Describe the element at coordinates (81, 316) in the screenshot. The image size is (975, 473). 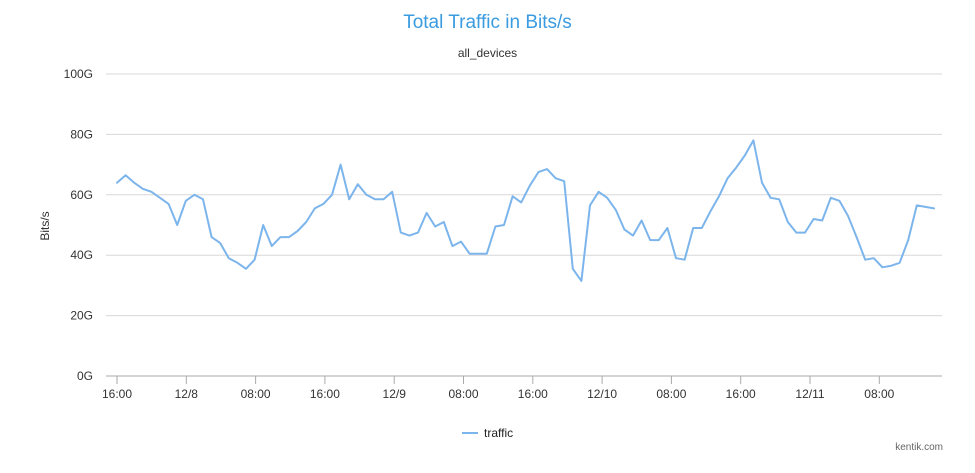
I see `y-tick-label: 20G` at that location.